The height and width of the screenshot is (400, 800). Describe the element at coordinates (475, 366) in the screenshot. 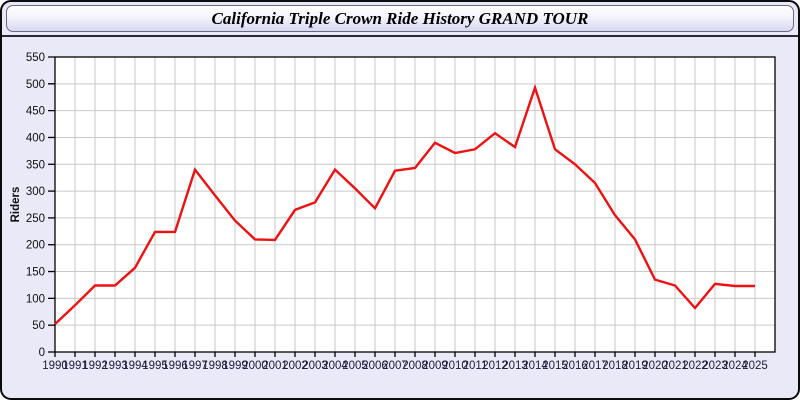

I see `x-tick-label: 2011` at that location.